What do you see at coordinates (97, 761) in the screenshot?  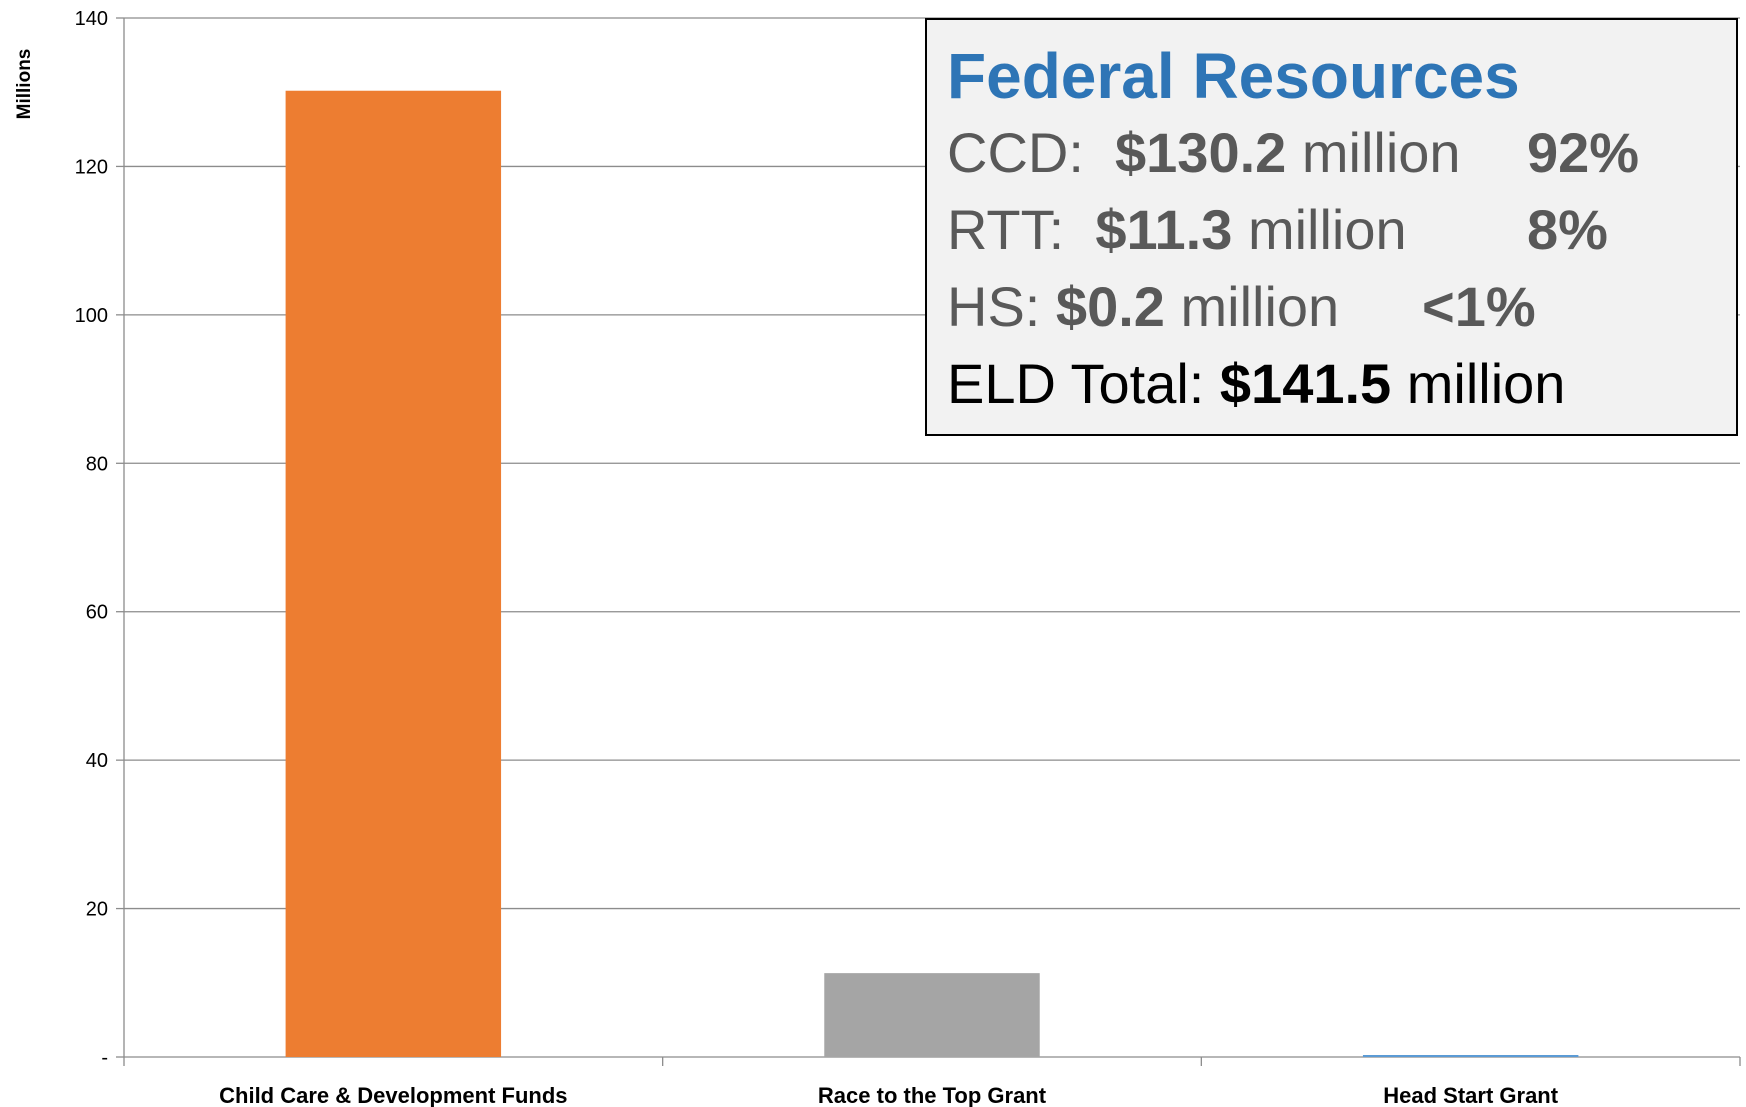 I see `y-tick-label: 40` at bounding box center [97, 761].